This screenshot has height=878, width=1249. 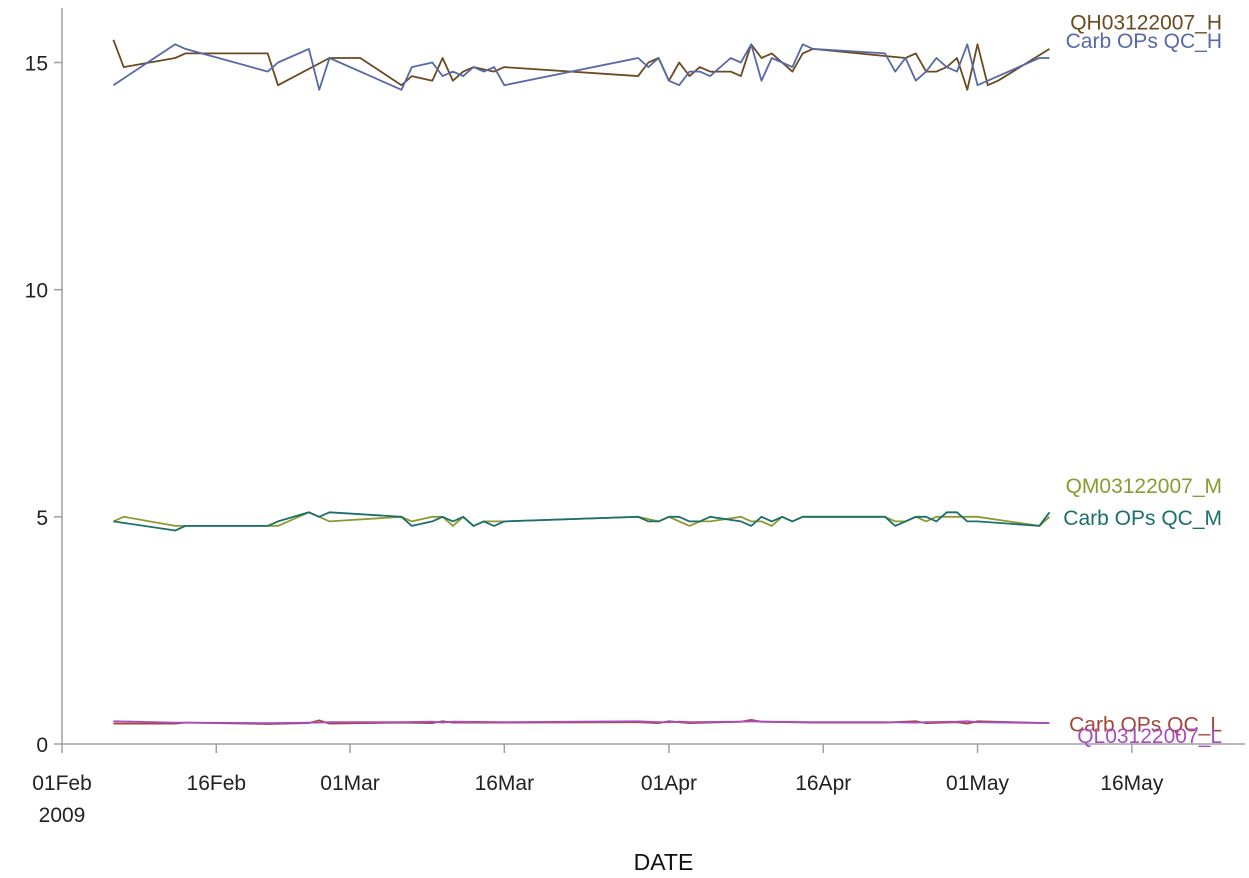 I want to click on x-axis-title: DATE, so click(x=664, y=862).